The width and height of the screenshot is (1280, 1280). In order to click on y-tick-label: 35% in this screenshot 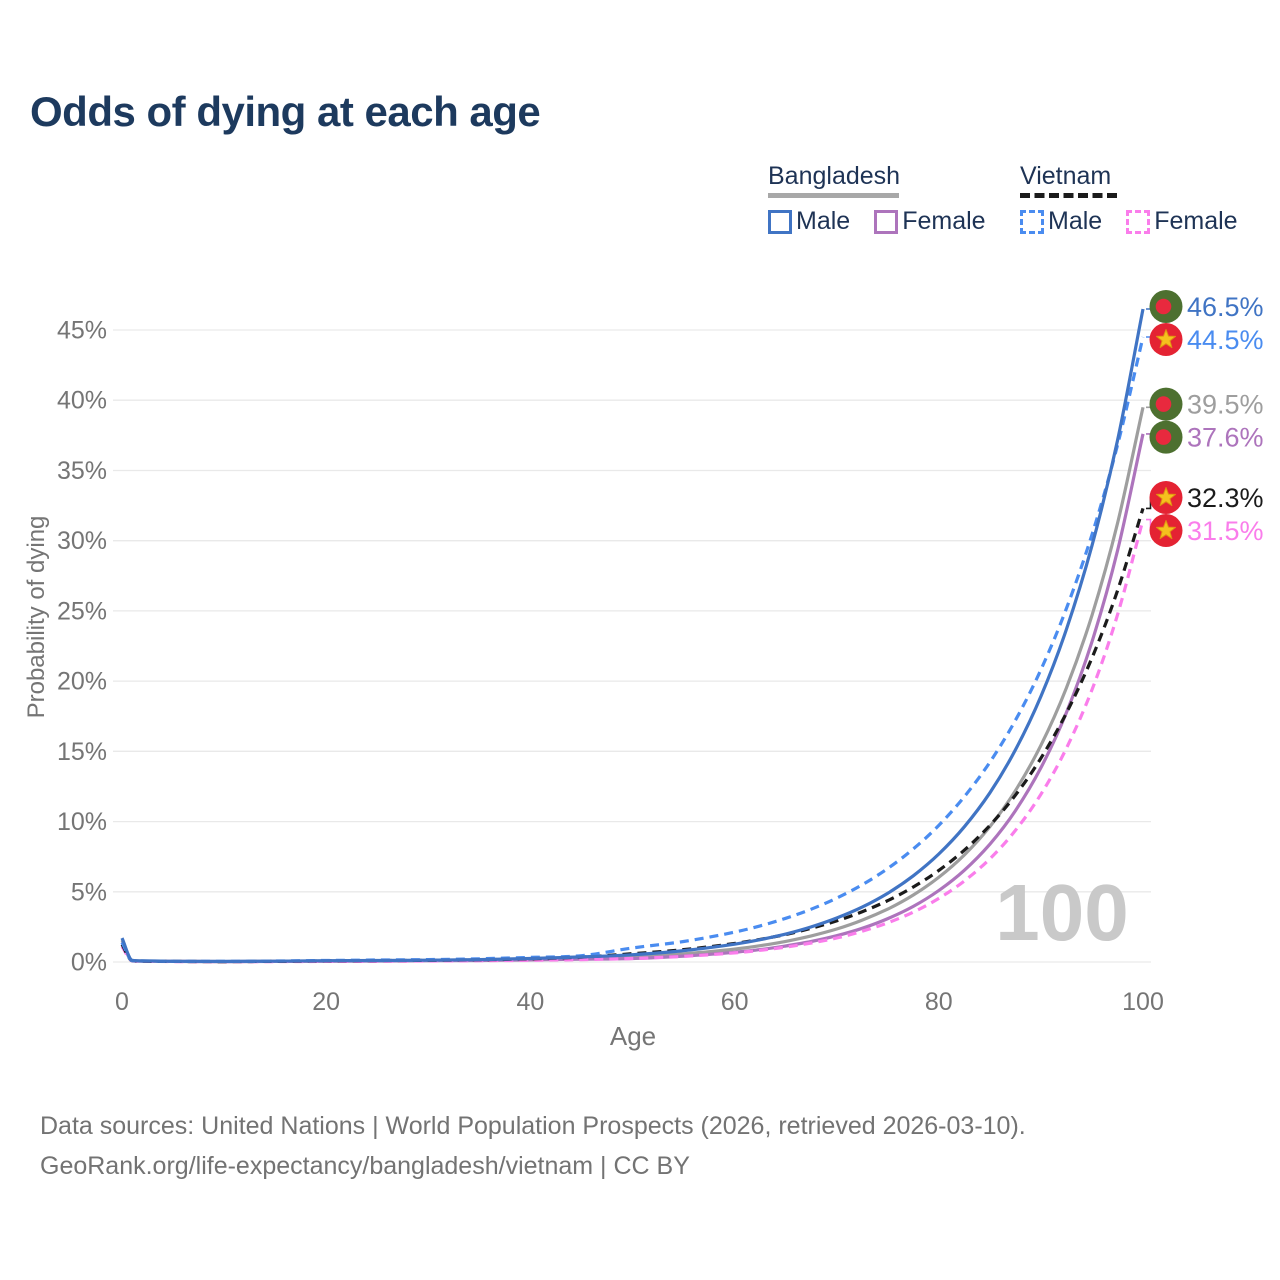, I will do `click(82, 471)`.